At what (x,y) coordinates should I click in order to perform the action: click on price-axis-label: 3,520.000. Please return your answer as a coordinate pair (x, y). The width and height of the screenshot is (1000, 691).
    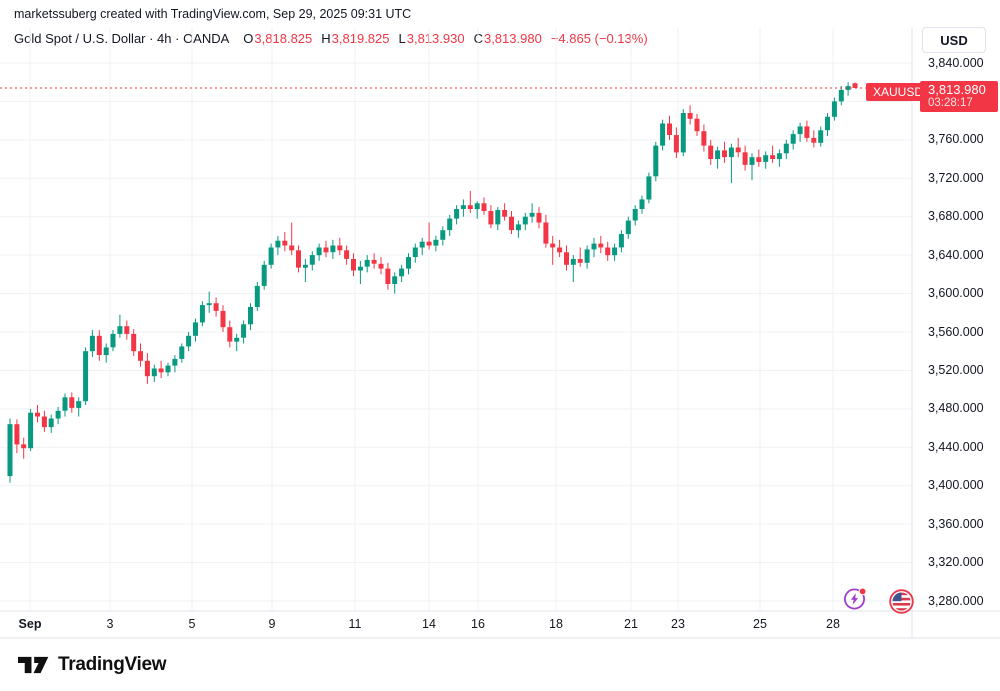
    Looking at the image, I should click on (956, 369).